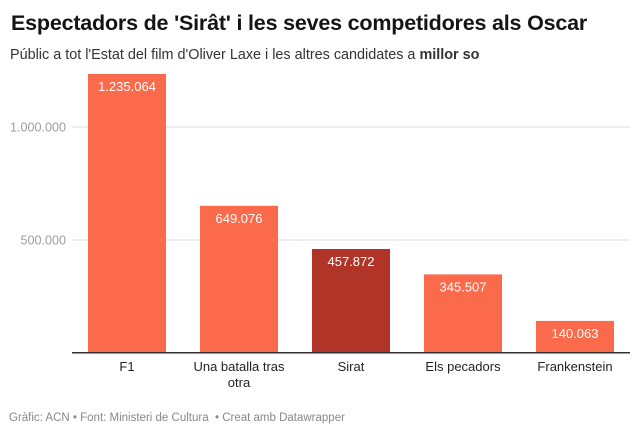 This screenshot has height=436, width=640. Describe the element at coordinates (463, 286) in the screenshot. I see `svg-text: 345.507` at that location.